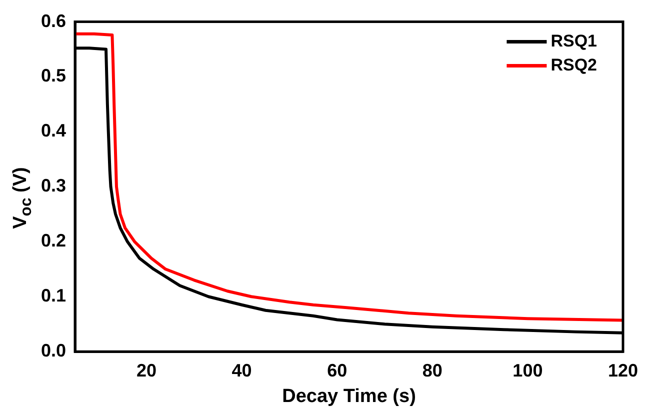 This screenshot has width=653, height=420. Describe the element at coordinates (432, 370) in the screenshot. I see `x-tick-label: 80` at that location.